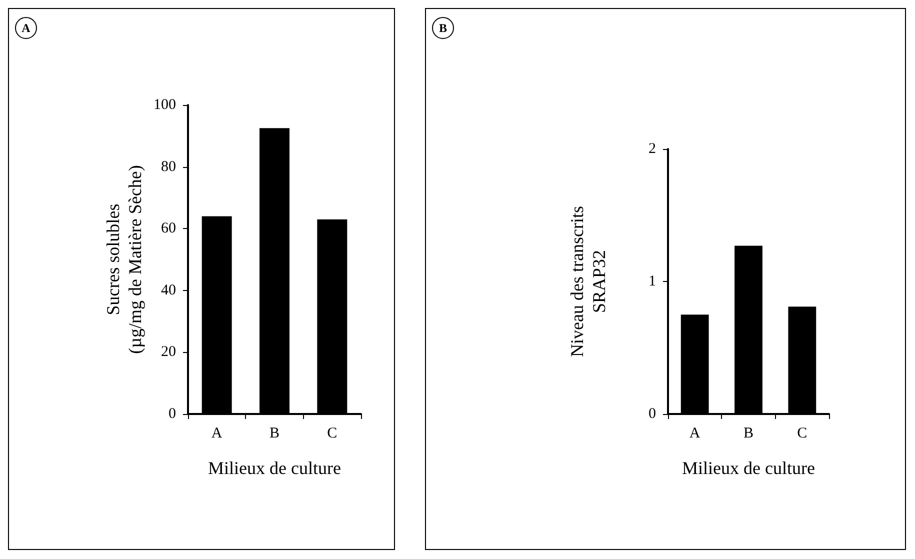 Image resolution: width=915 pixels, height=559 pixels. What do you see at coordinates (168, 352) in the screenshot?
I see `y-tick-label: 20` at bounding box center [168, 352].